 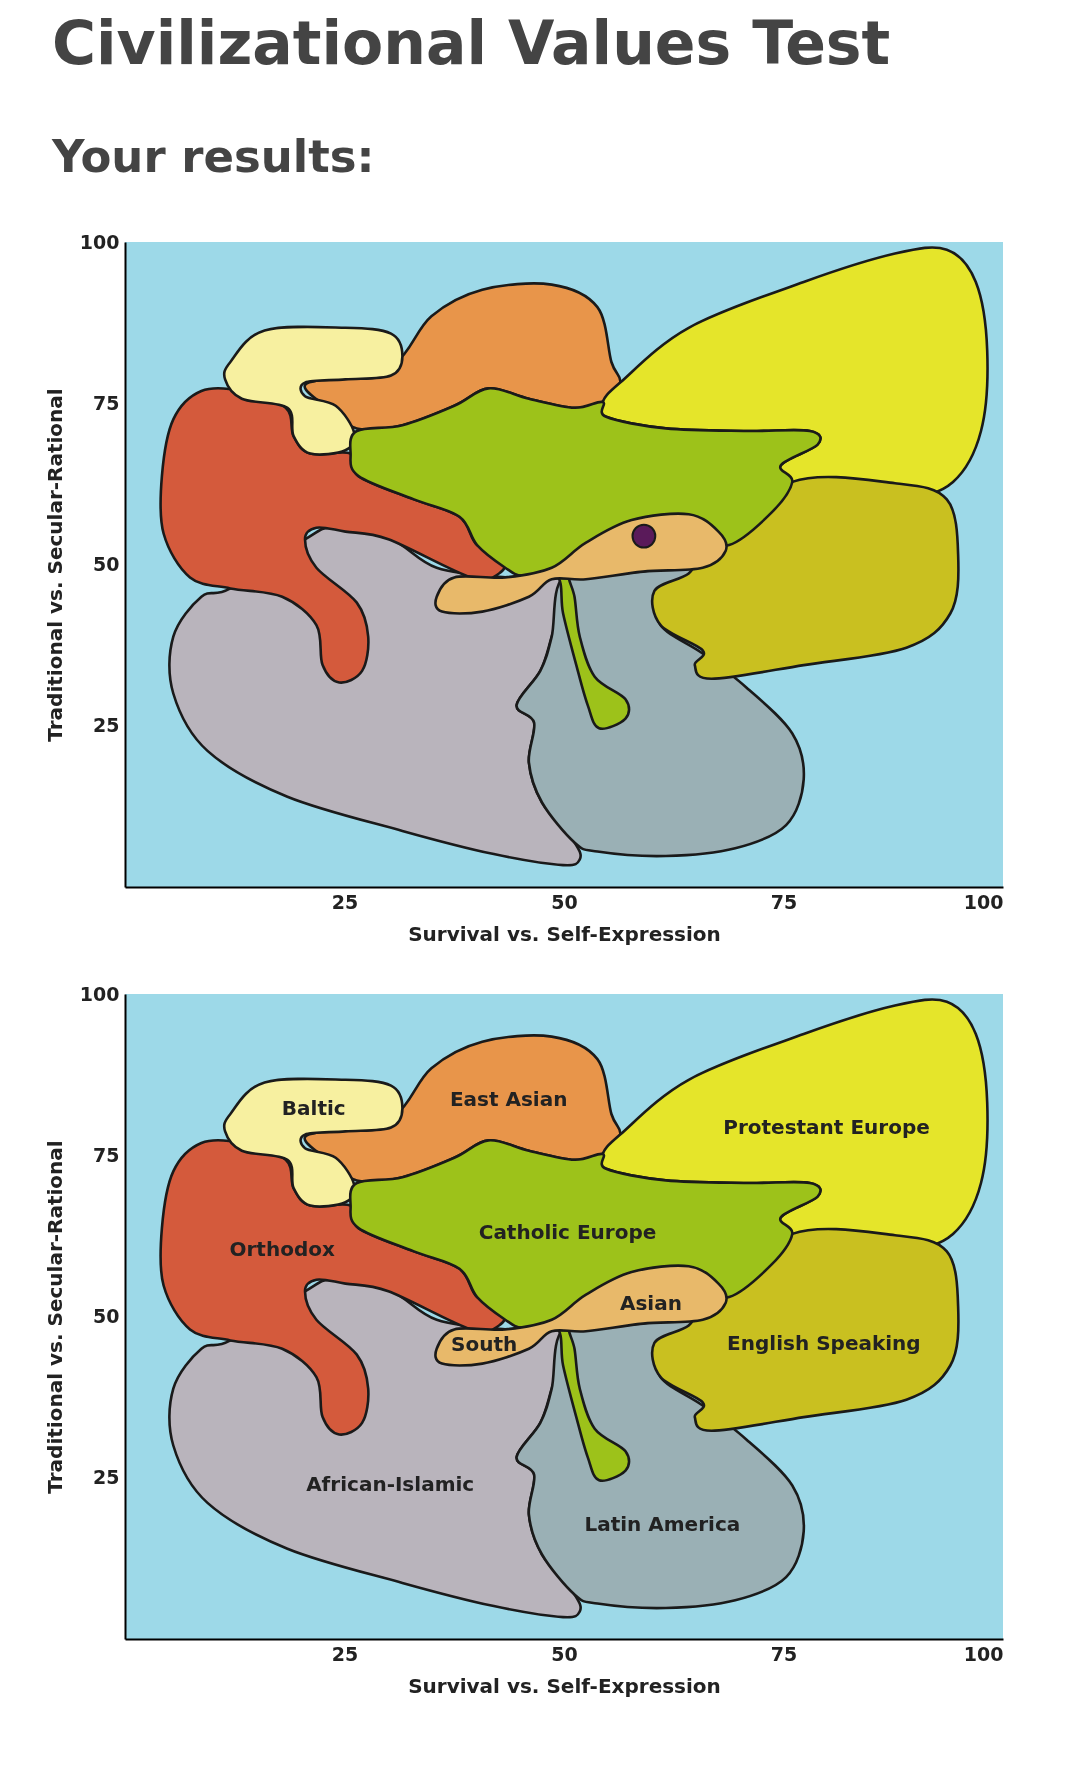 I want to click on annotation: Catholic Europe, so click(x=567, y=1232).